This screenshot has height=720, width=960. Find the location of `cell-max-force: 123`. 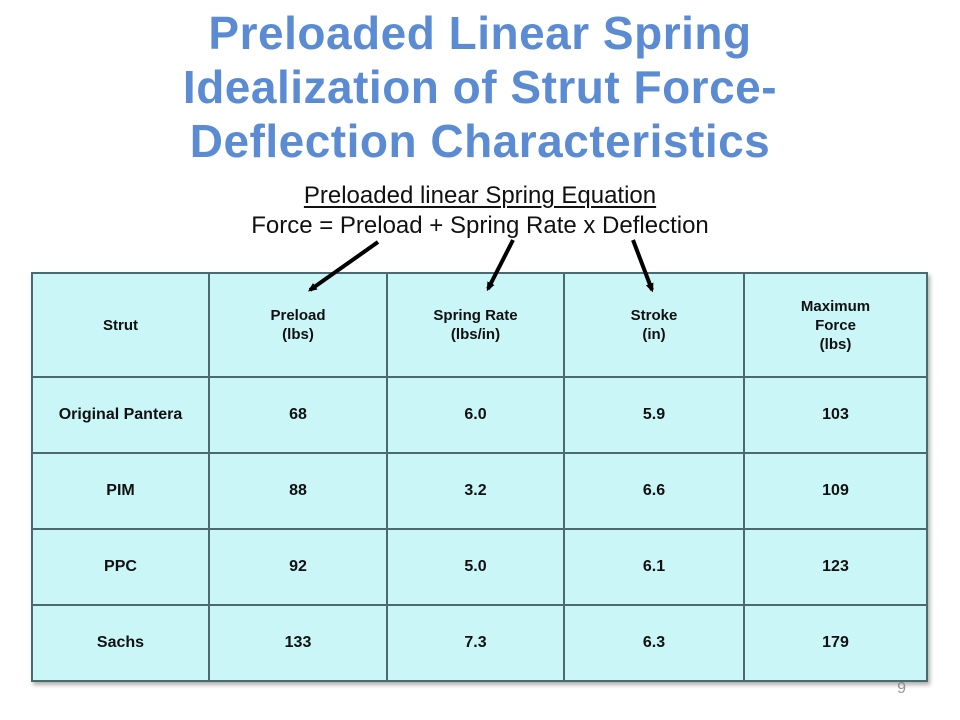

cell-max-force: 123 is located at coordinates (835, 567).